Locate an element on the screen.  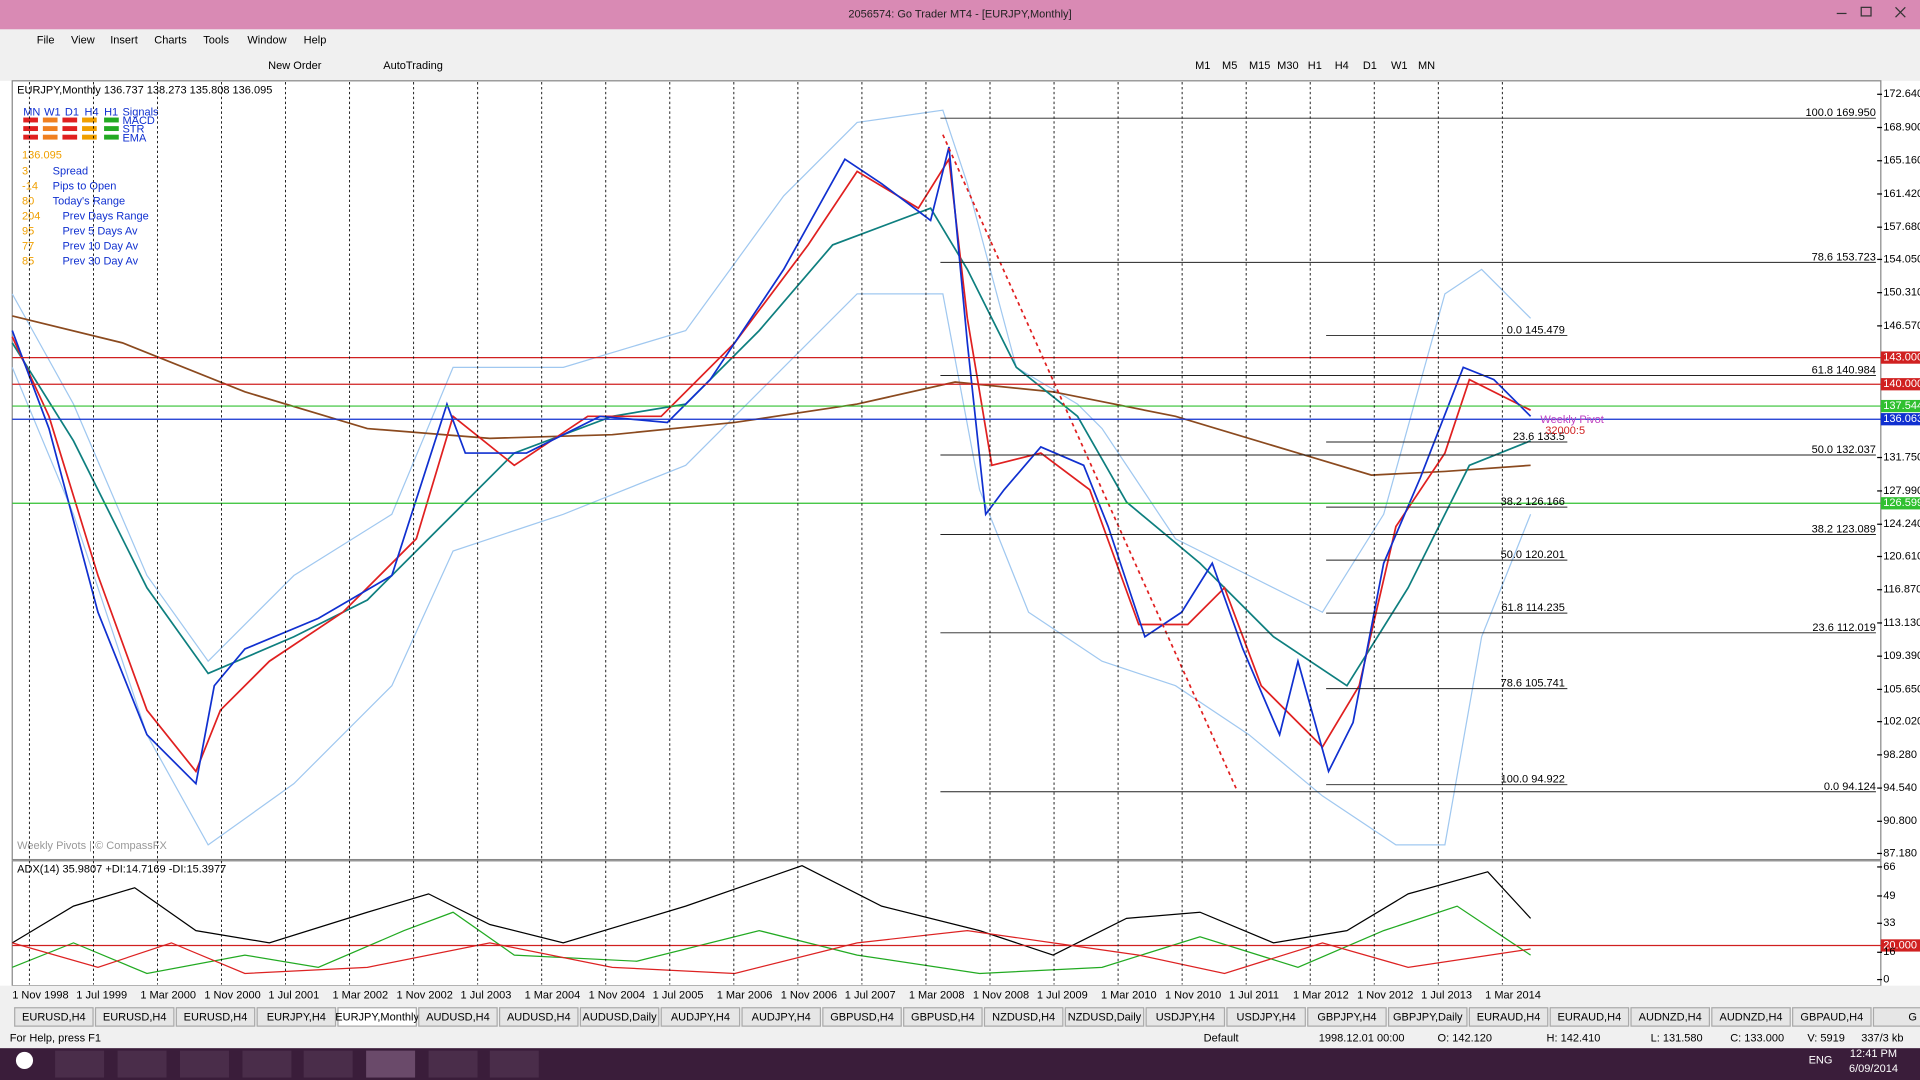
taskbar-date: 6/09/2014 is located at coordinates (1873, 1069).